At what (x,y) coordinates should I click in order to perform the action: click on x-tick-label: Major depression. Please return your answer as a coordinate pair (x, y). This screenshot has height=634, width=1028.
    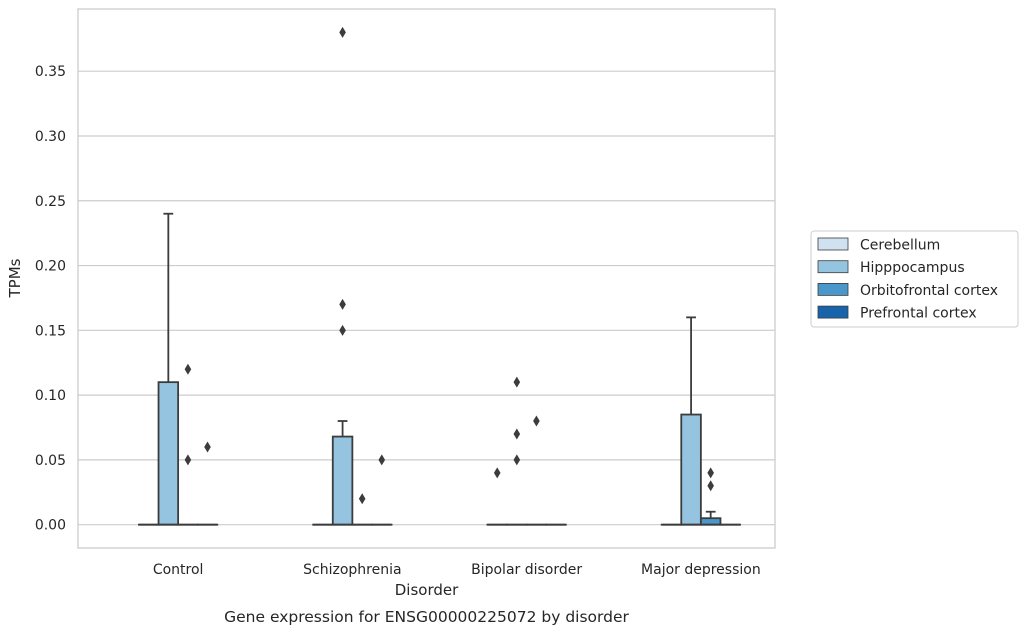
    Looking at the image, I should click on (701, 570).